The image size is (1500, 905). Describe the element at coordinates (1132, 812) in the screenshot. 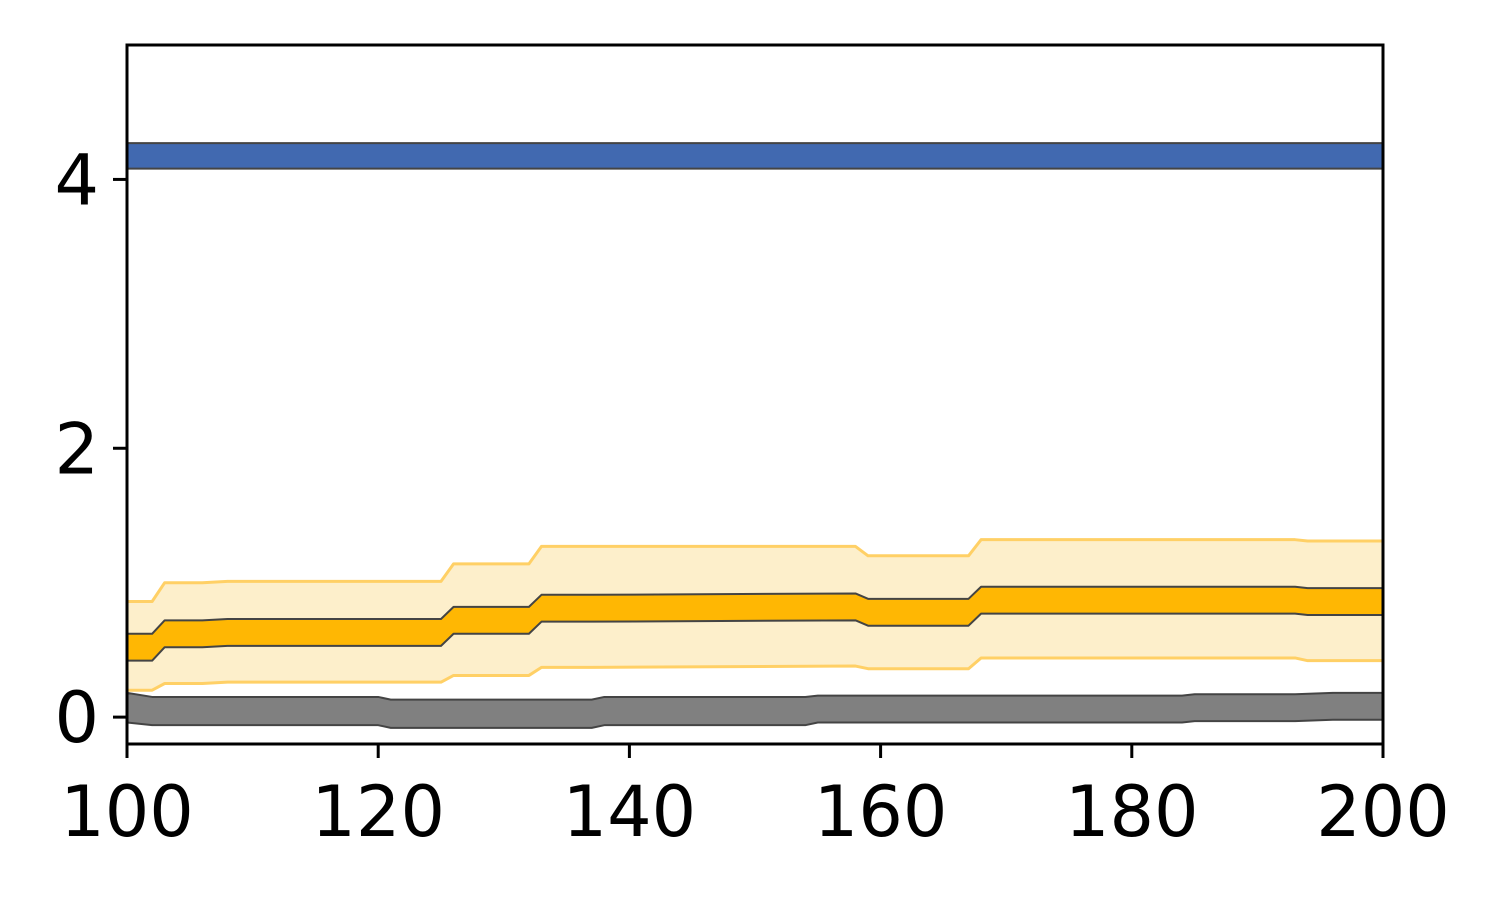

I see `x-tick-label: 180` at that location.